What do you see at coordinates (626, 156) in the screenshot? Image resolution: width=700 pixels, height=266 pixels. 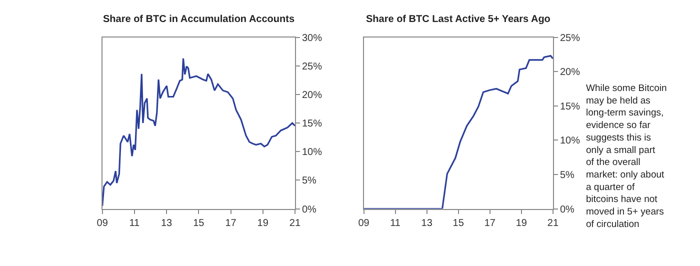 I see `text: While some Bitcoin may be held as long-term savings, evidence so far suggests this is only a small part of the overall market: only about a quarter of bitcoins have not moved in 5+ years of circulation` at bounding box center [626, 156].